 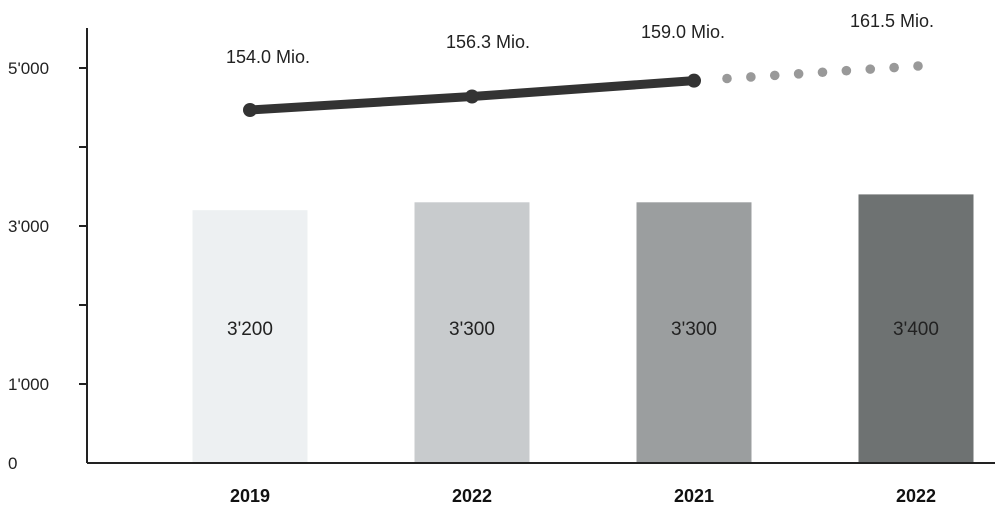 What do you see at coordinates (892, 21) in the screenshot?
I see `line-value-label: 161.5 Mio.` at bounding box center [892, 21].